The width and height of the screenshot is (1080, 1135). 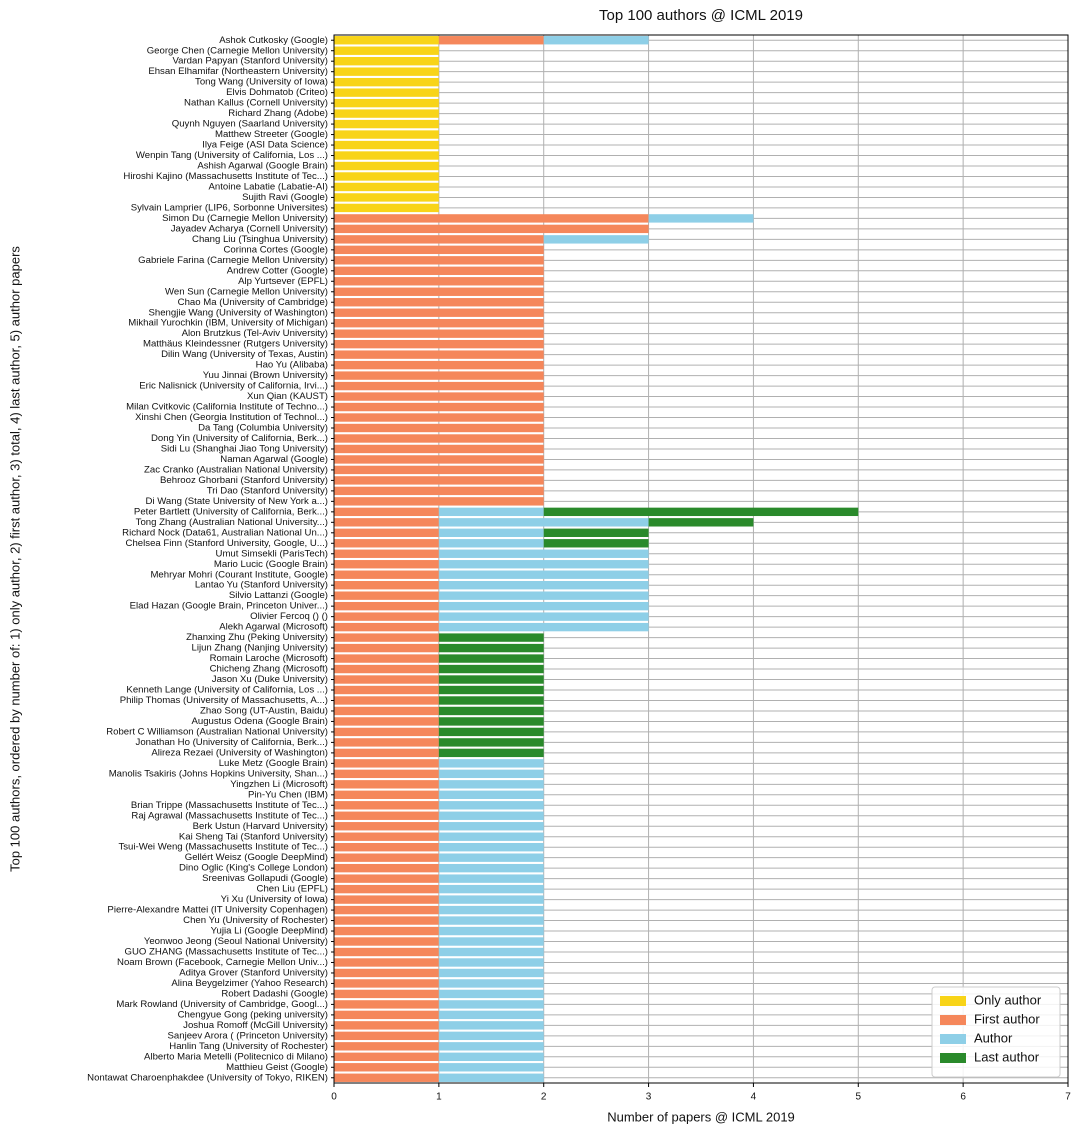 I want to click on x-tick-label: 2, so click(x=544, y=1097).